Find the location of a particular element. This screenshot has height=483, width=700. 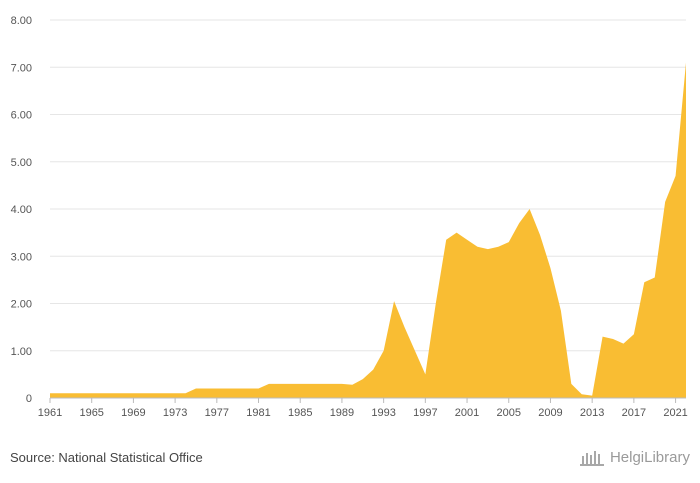

y-tick-label: 1.00 is located at coordinates (21, 352).